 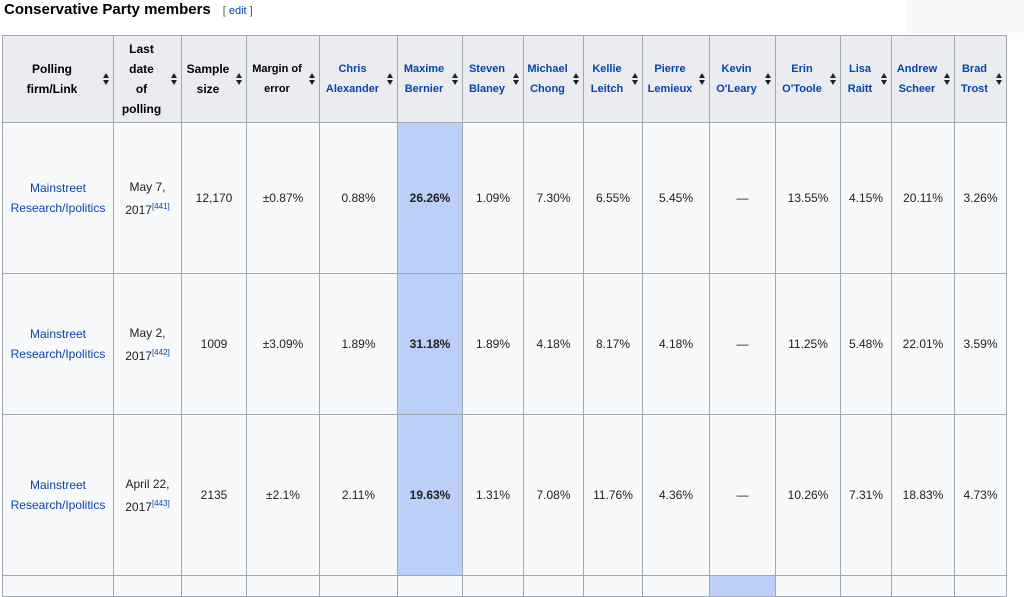 I want to click on margin-of-error-cell: ±2.1%, so click(x=283, y=495).